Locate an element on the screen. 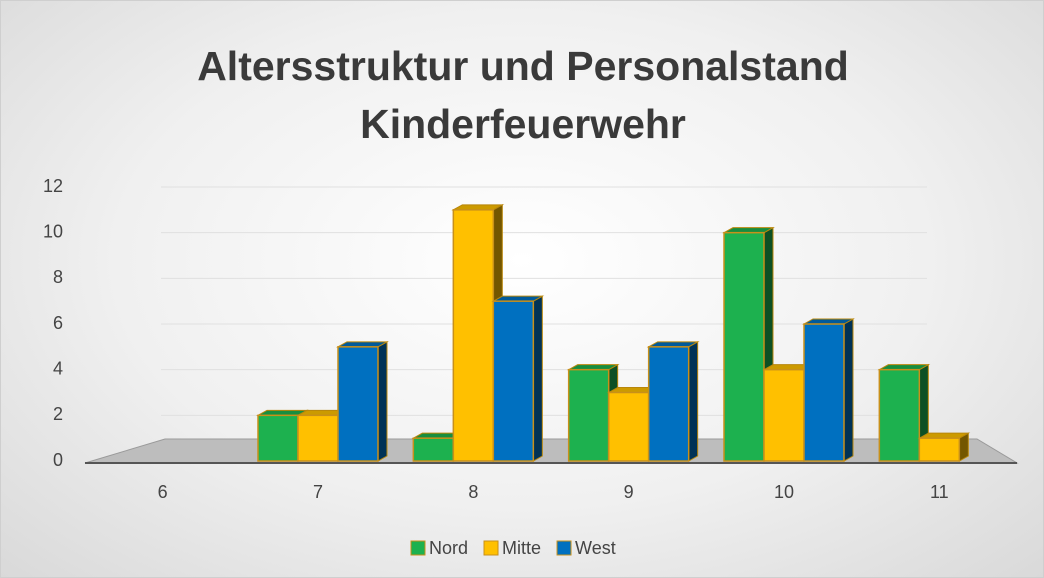 This screenshot has height=578, width=1044. x-tick-label: 8 is located at coordinates (473, 492).